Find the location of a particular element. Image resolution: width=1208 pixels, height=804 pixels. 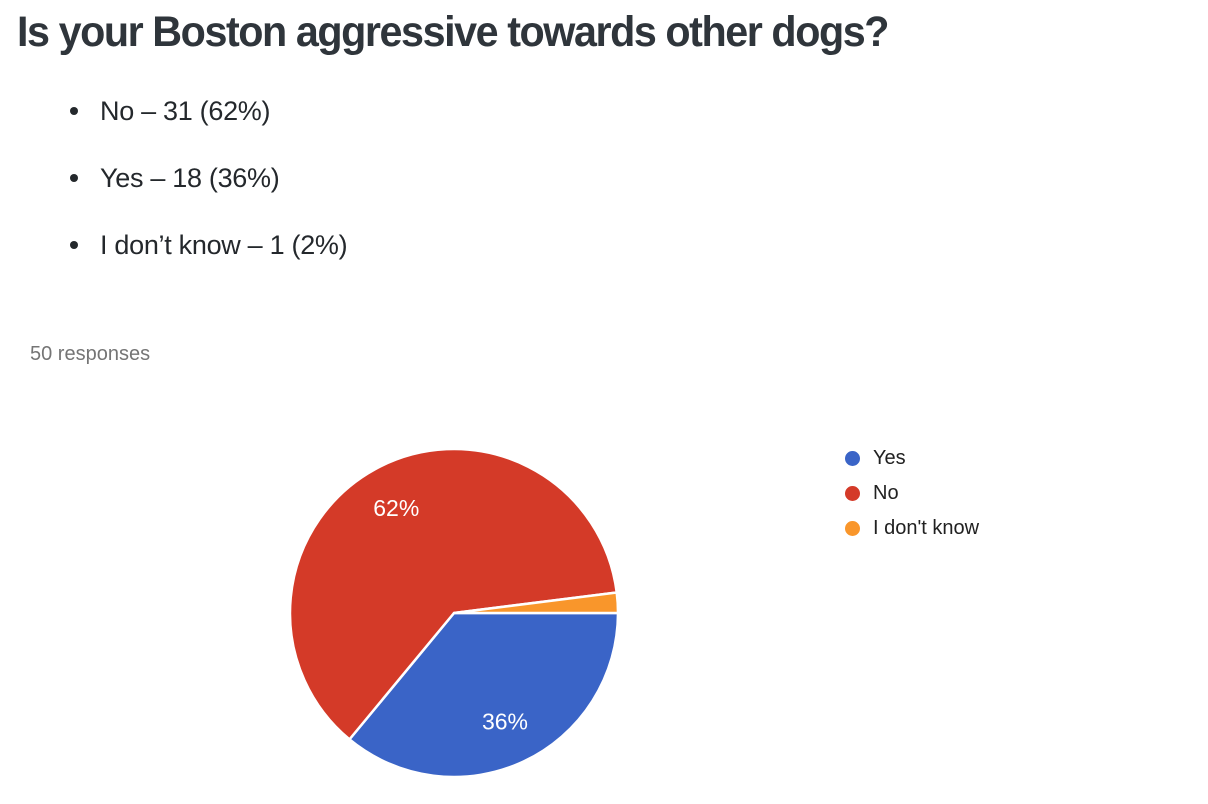

list-item-text: Yes – 18 (36%) is located at coordinates (190, 178).